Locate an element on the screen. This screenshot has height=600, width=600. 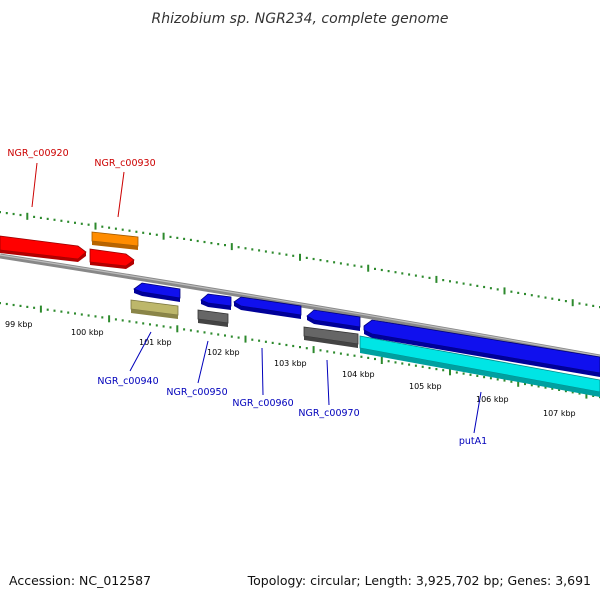
gene-NGR_c00940-khaki is located at coordinates (154, 309).